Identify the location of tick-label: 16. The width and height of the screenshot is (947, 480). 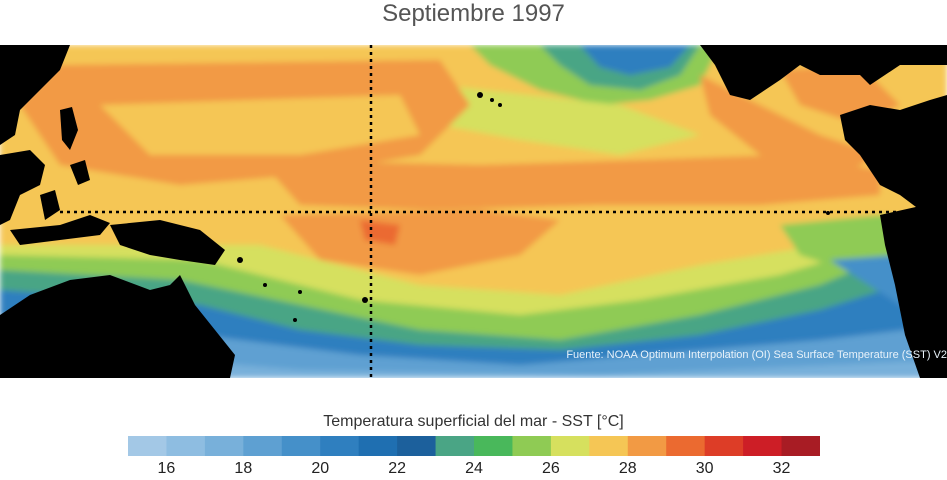
(166, 468).